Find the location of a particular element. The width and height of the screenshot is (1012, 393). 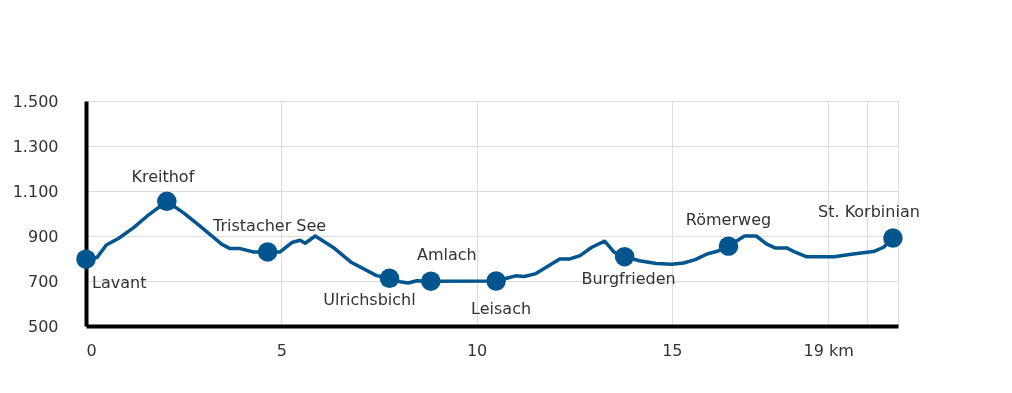

x-tick-label: 5 is located at coordinates (281, 350).